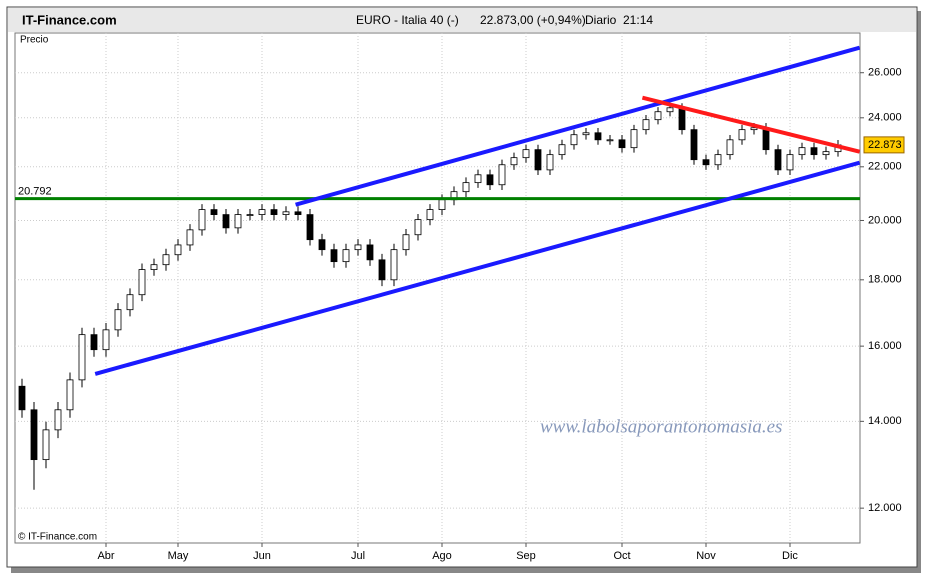 This screenshot has height=576, width=926. Describe the element at coordinates (178, 556) in the screenshot. I see `x-tick-label: May` at that location.